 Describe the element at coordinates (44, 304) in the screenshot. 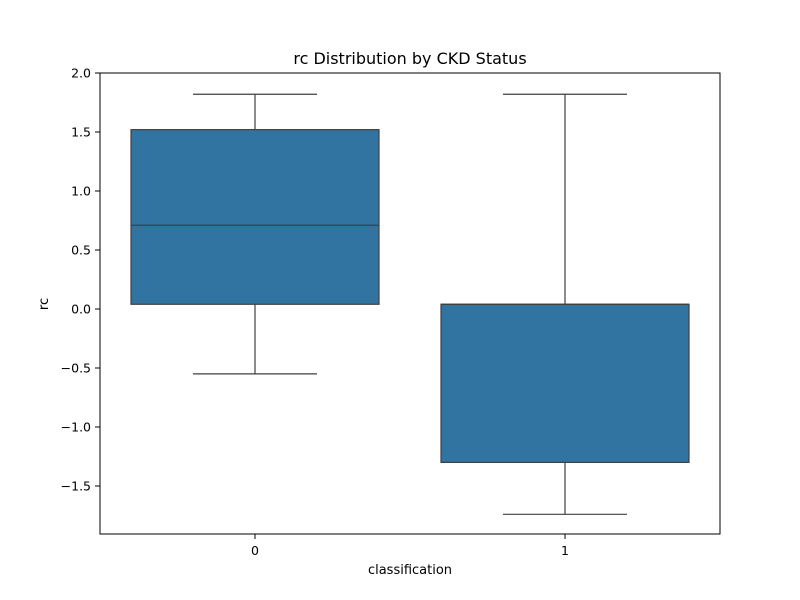

I see `y-axis-title: rc` at that location.